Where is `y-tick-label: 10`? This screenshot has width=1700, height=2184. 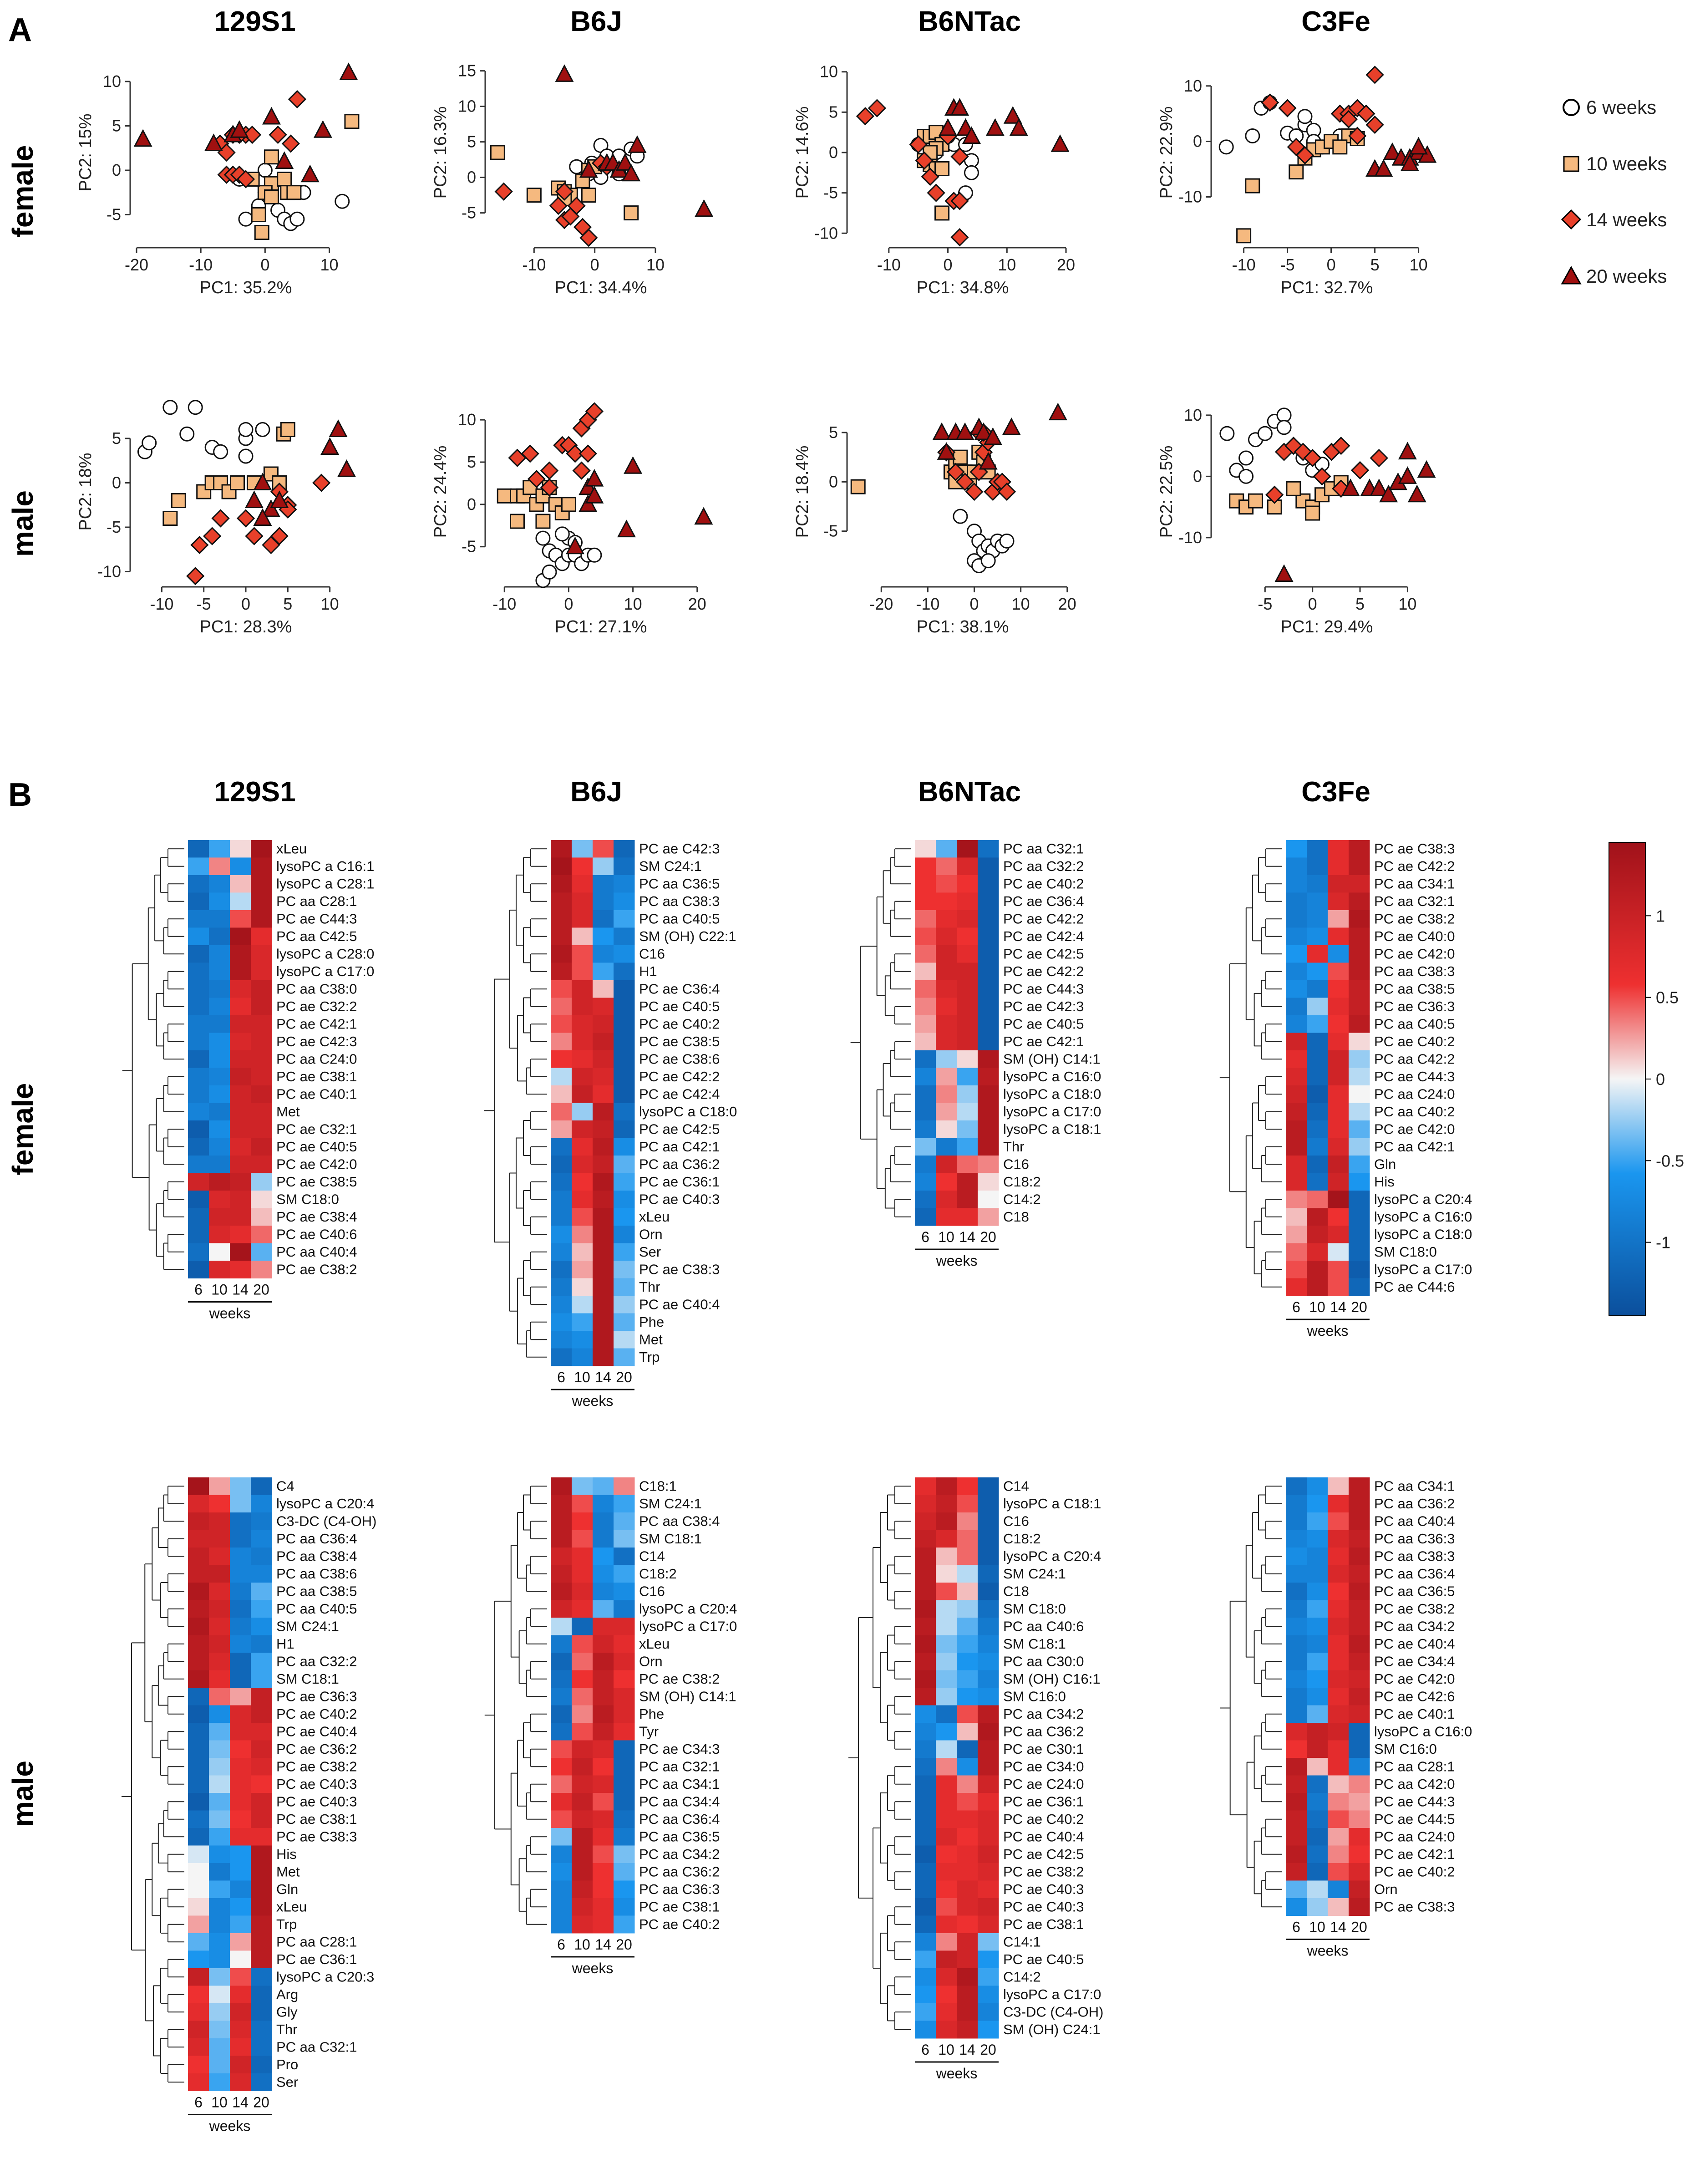
y-tick-label: 10 is located at coordinates (829, 71).